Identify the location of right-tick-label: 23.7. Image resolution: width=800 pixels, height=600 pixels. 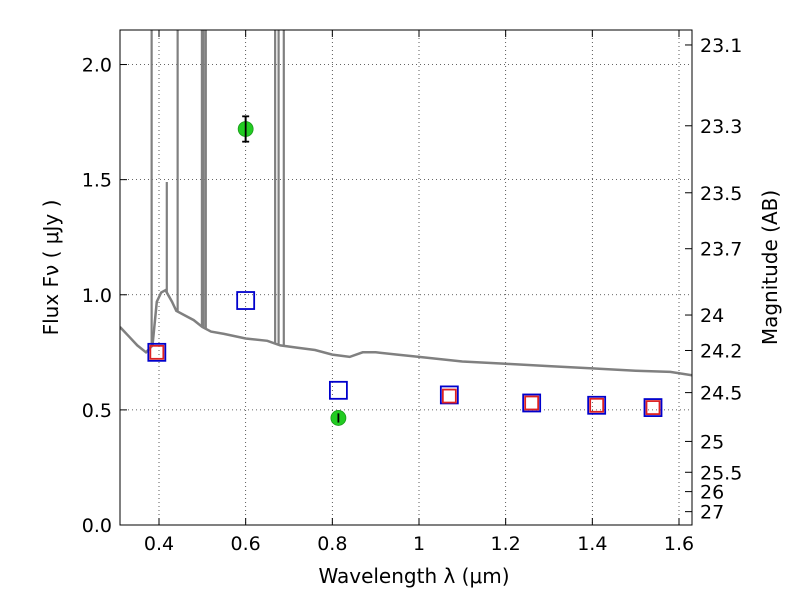
(721, 250).